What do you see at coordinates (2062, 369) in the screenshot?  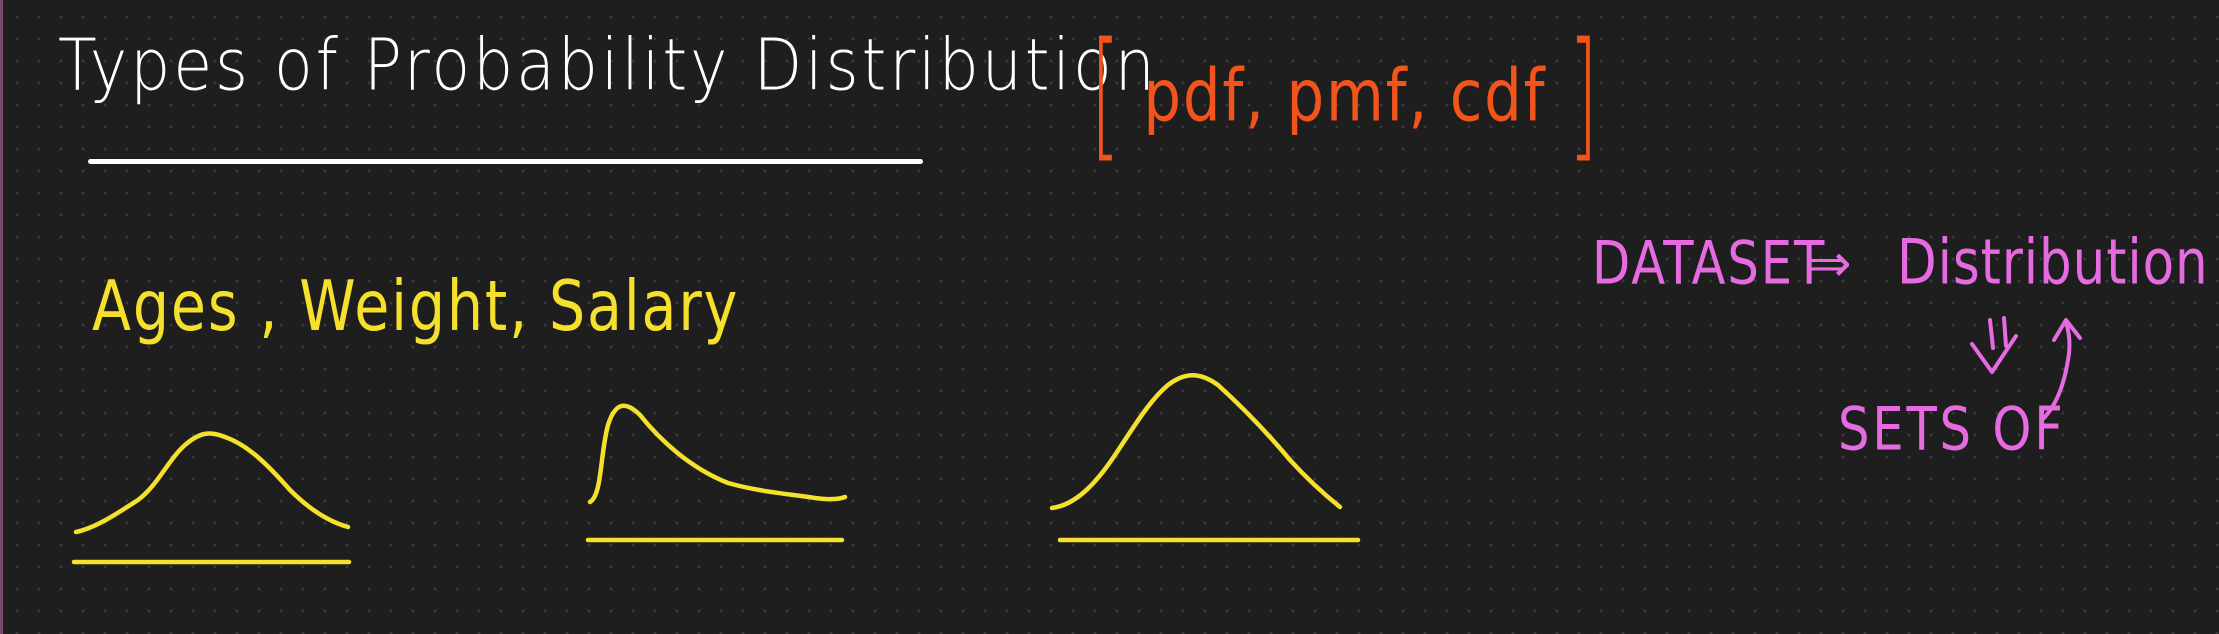 I see `curved-up-arrow-icon` at bounding box center [2062, 369].